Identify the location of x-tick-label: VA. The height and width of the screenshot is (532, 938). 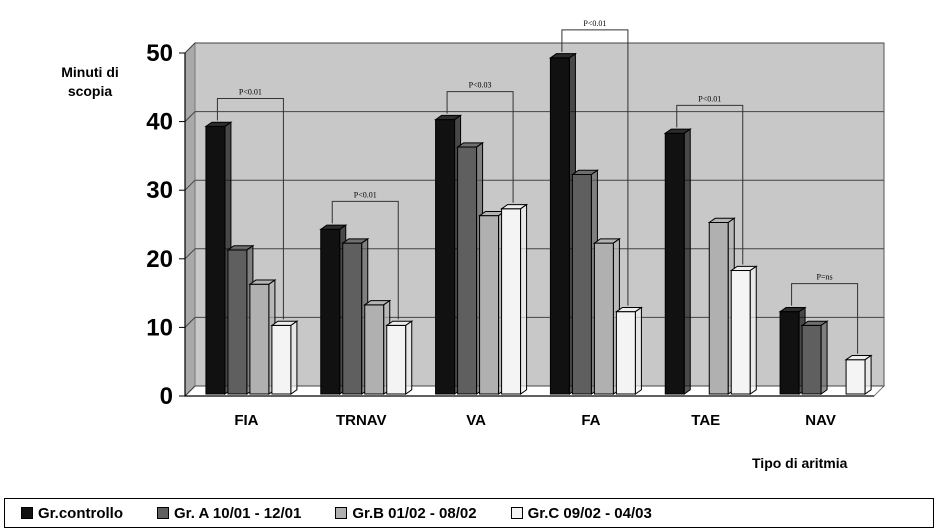
(476, 420).